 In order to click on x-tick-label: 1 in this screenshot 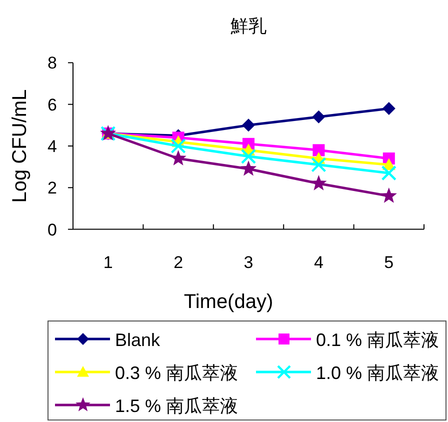, I will do `click(108, 262)`.